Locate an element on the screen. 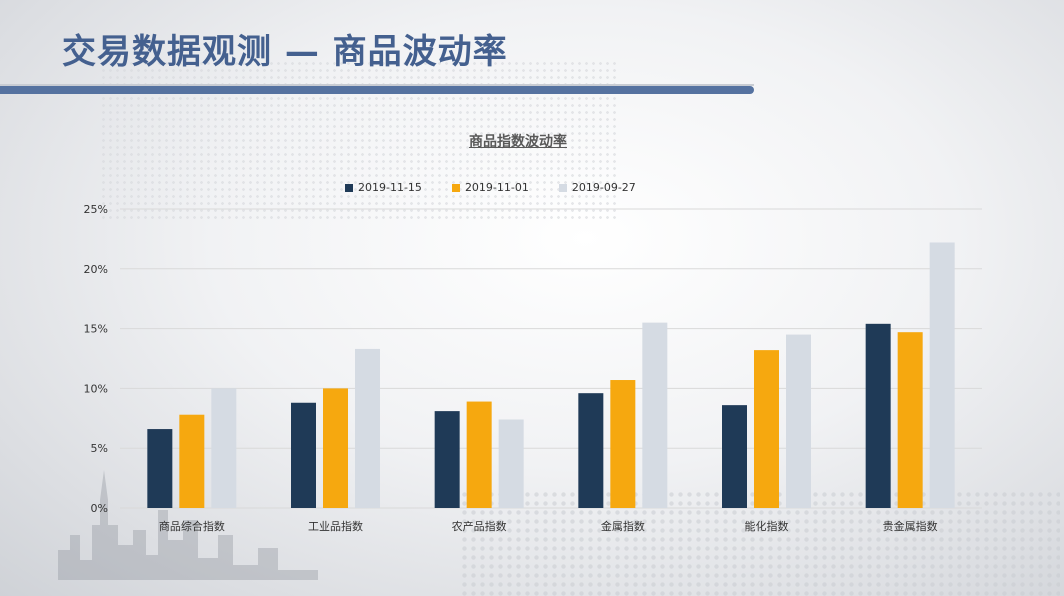 The image size is (1064, 596). x-tick-label-5: 能化指数 is located at coordinates (767, 526).